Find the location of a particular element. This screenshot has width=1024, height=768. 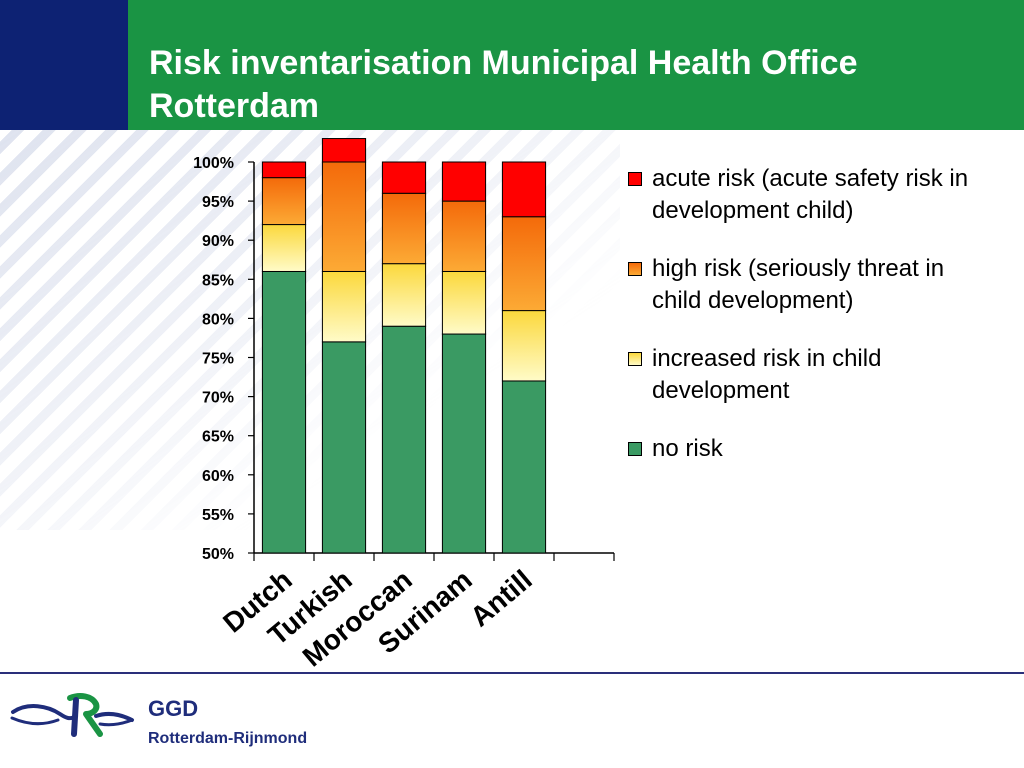

header-navy-block is located at coordinates (64, 65).